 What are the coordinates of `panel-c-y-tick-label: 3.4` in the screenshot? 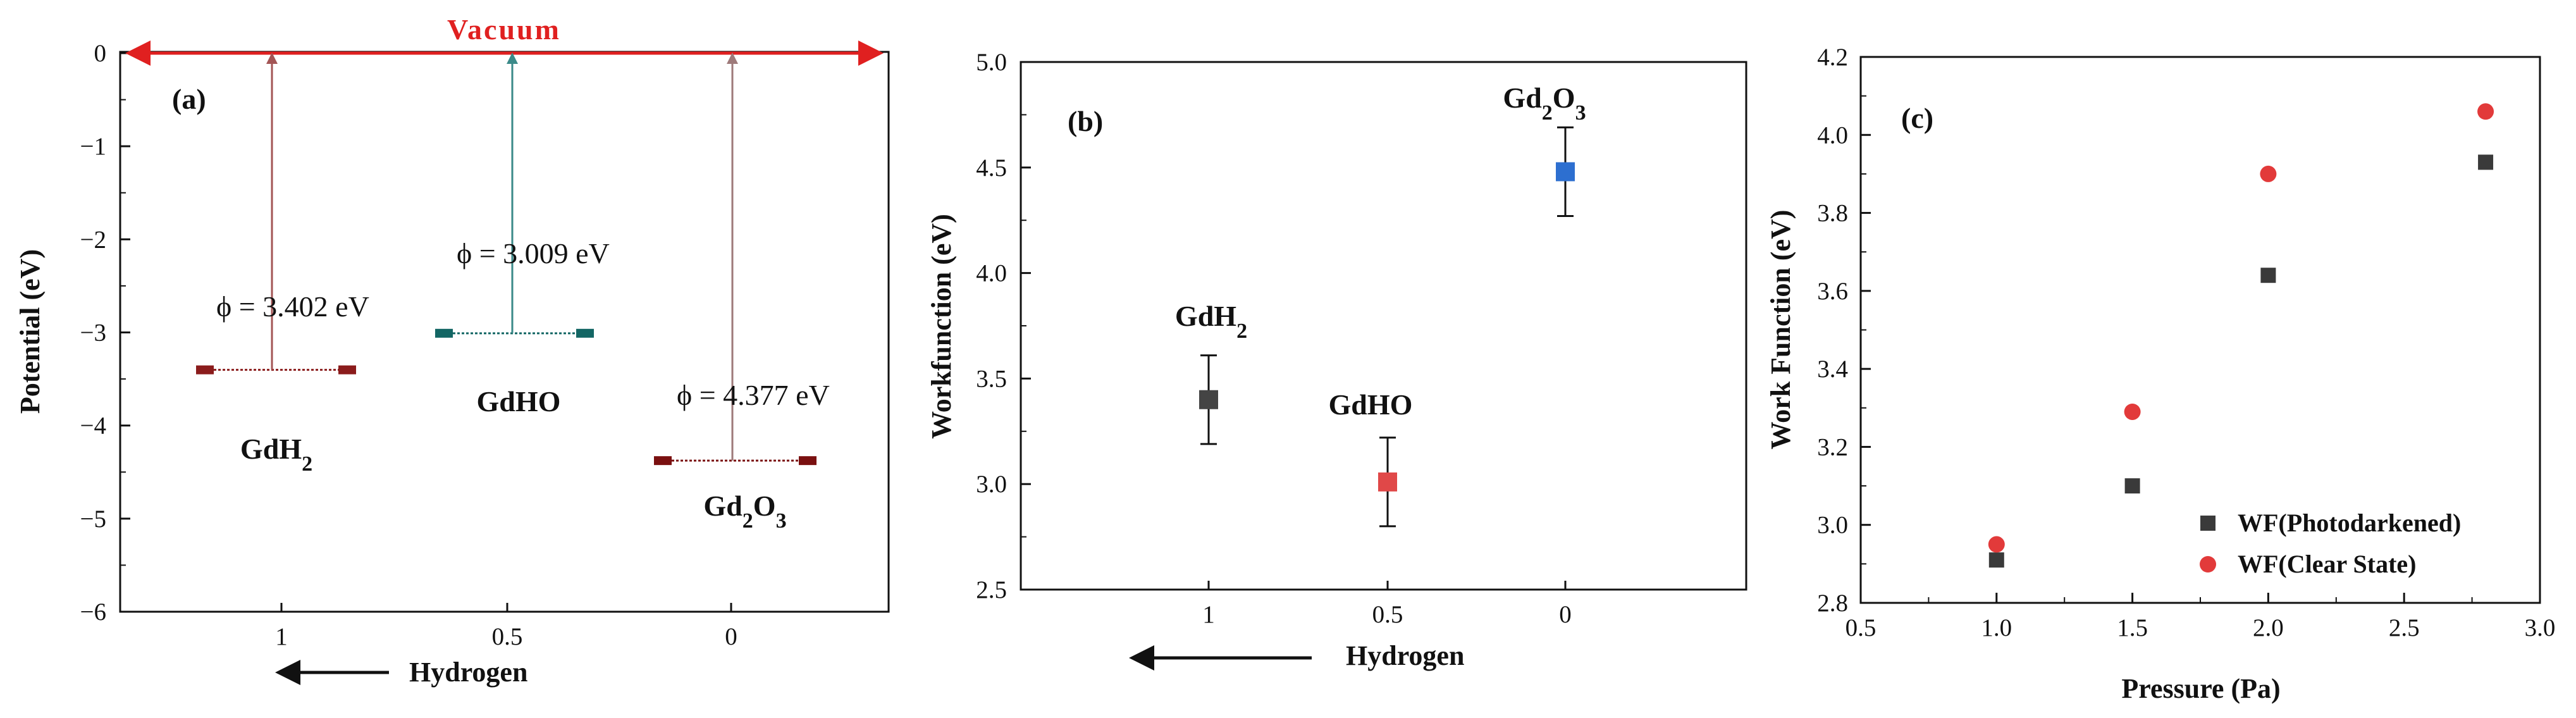 It's located at (1832, 369).